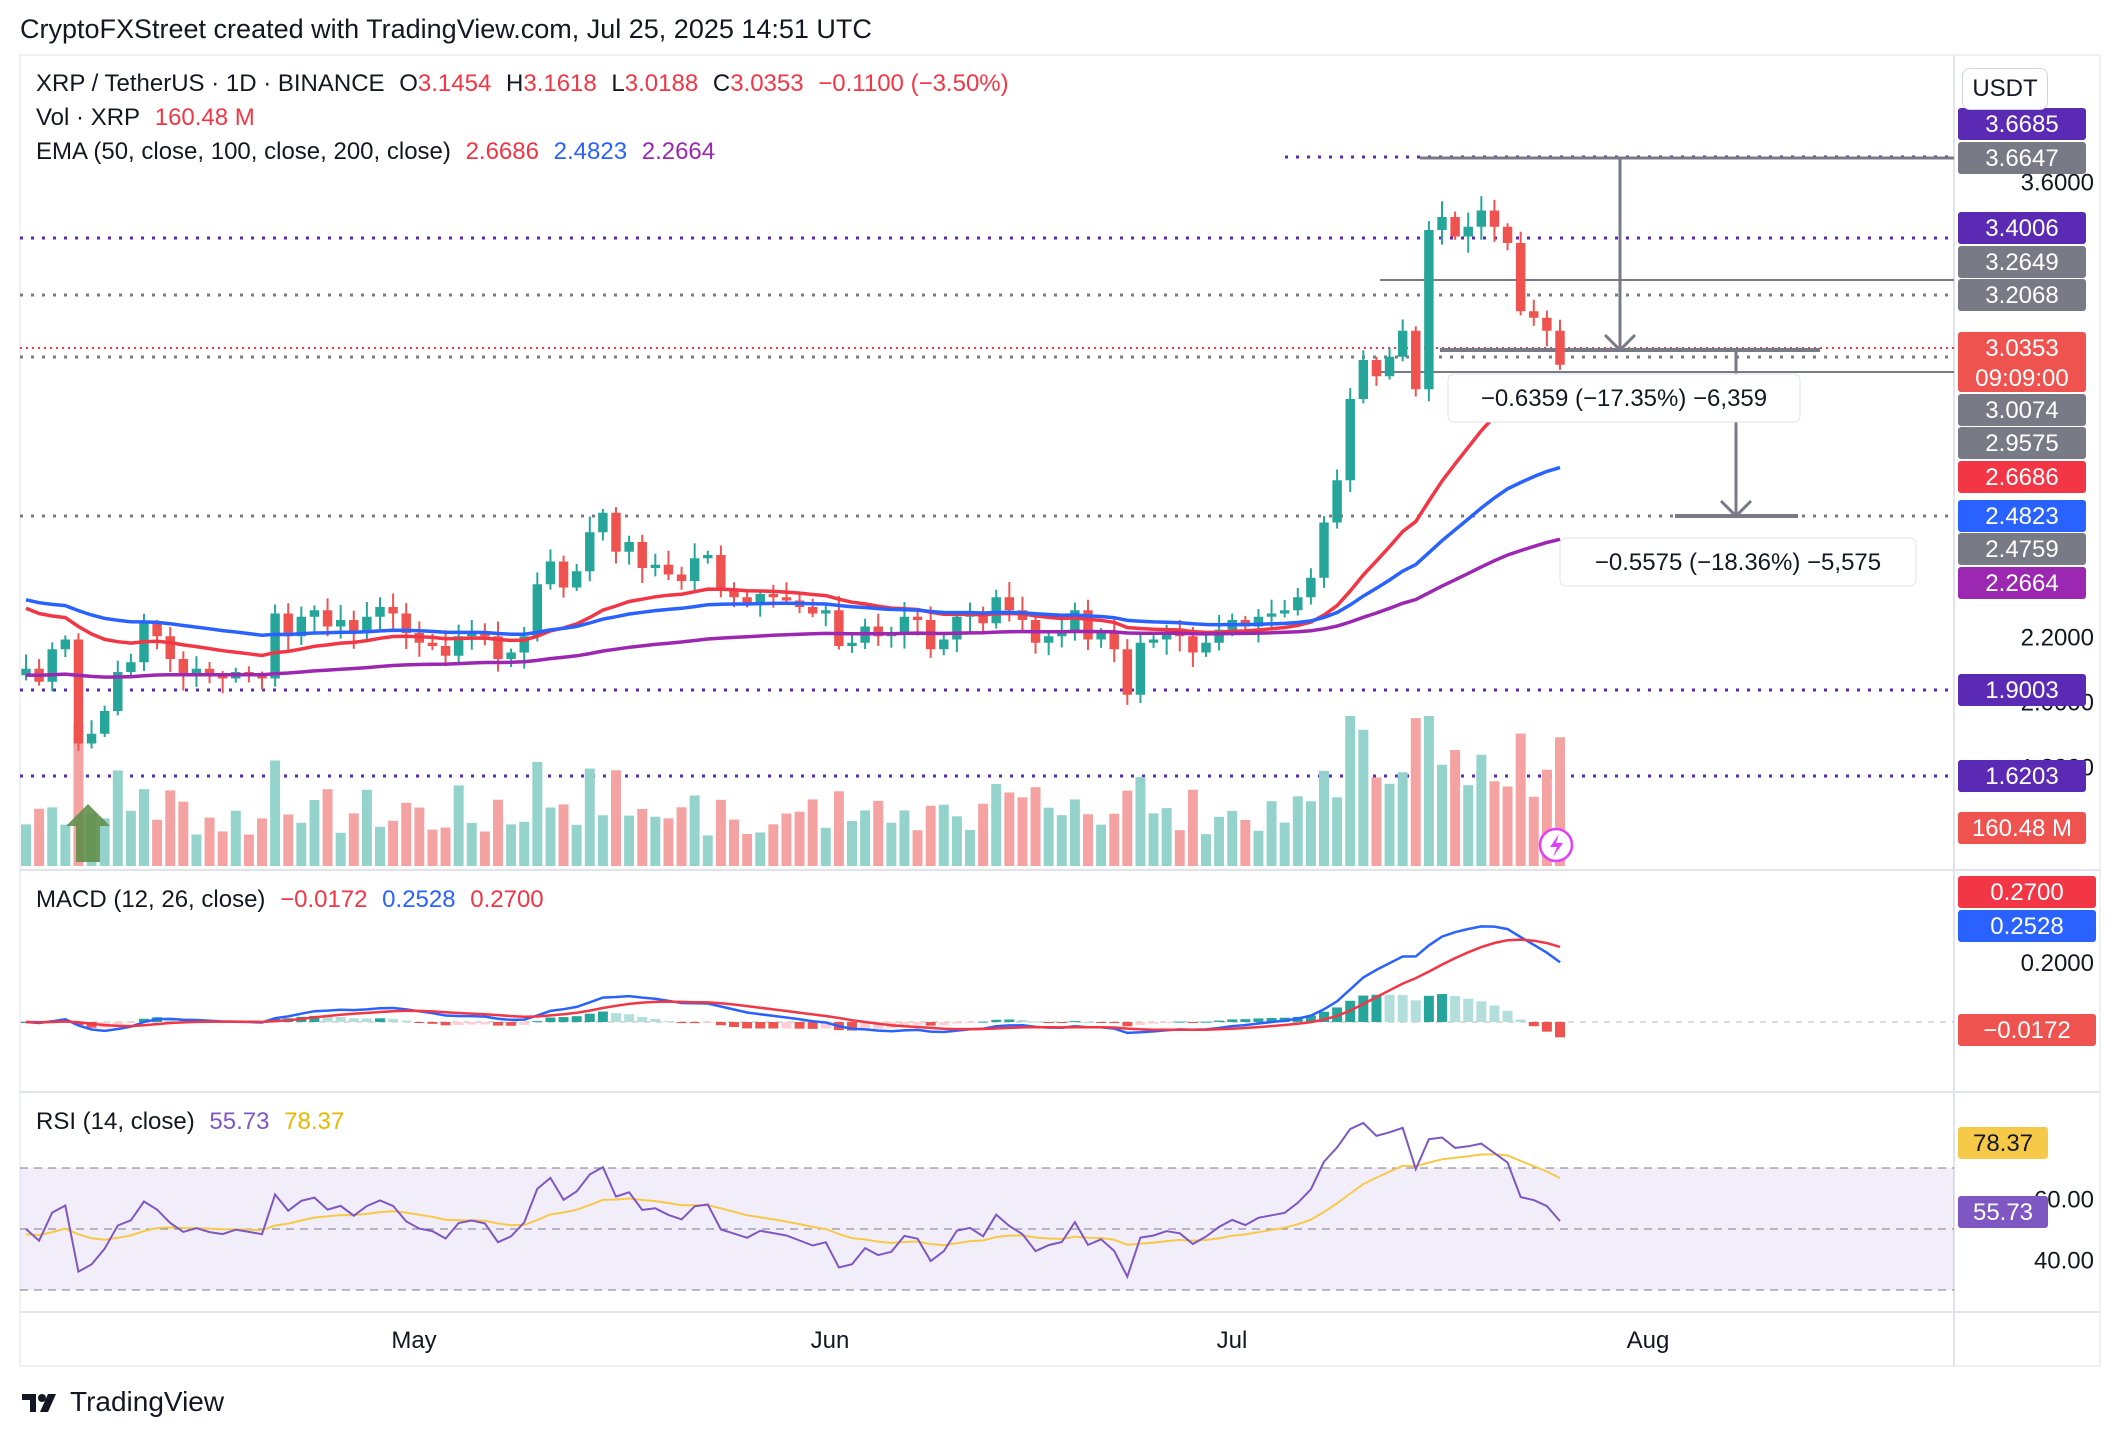 This screenshot has width=2116, height=1434. Describe the element at coordinates (2027, 1030) in the screenshot. I see `macd-axis-badge-2: −0.0172` at that location.